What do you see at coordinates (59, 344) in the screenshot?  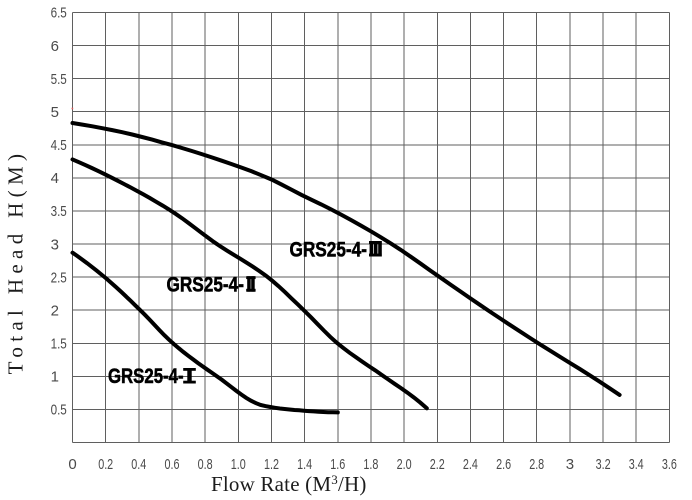 I see `svg-text: 1.5` at bounding box center [59, 344].